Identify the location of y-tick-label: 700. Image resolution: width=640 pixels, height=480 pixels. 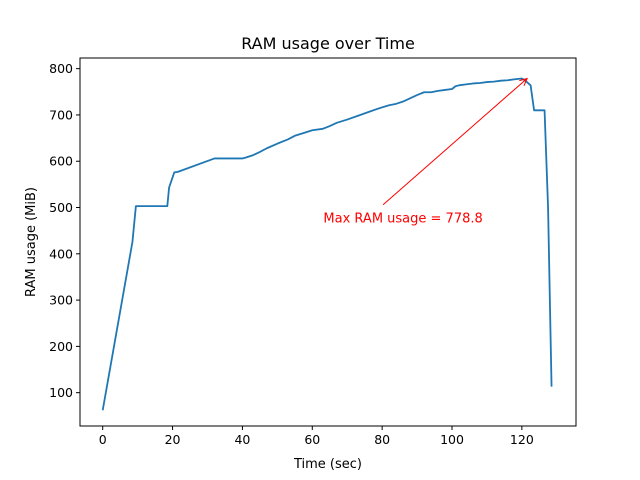
(61, 114).